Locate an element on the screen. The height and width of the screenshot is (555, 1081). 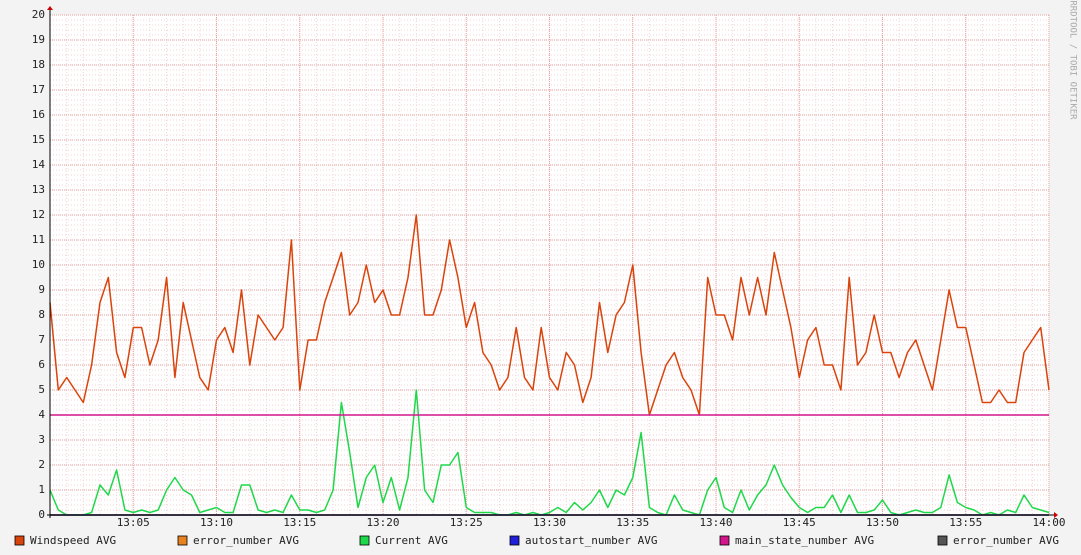
x-tick-label: 14:00 is located at coordinates (1048, 522).